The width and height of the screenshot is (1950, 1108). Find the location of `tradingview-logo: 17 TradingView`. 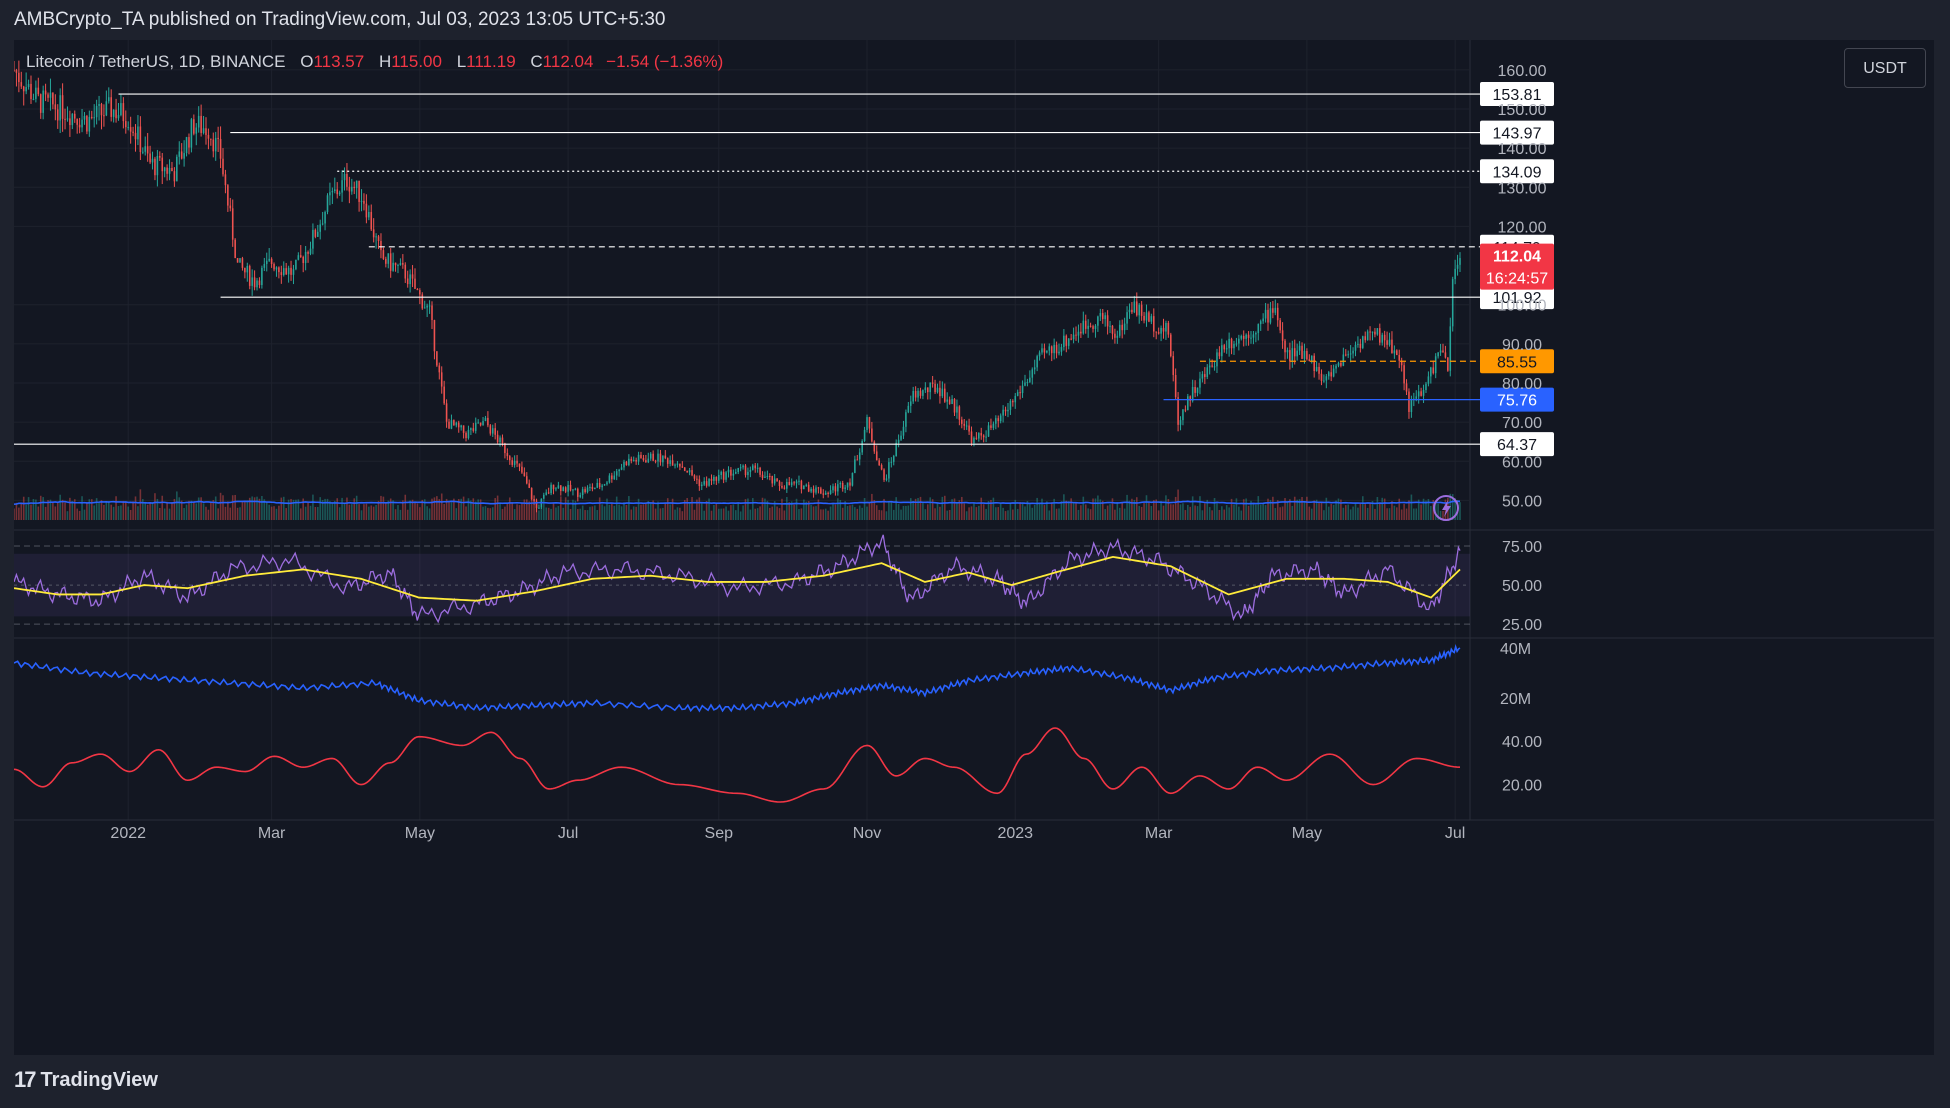

tradingview-logo: 17 TradingView is located at coordinates (86, 1080).